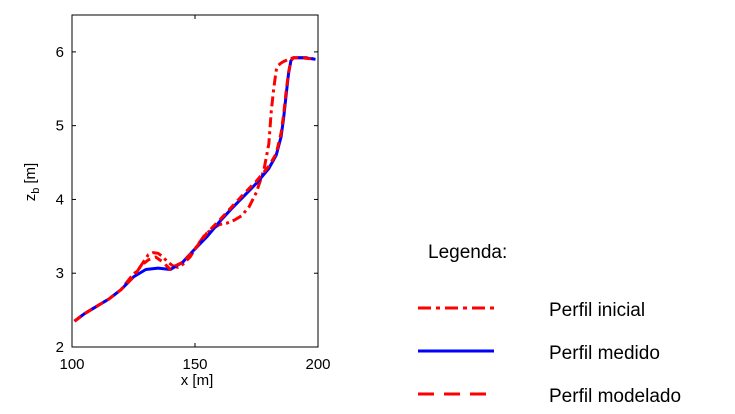 The height and width of the screenshot is (414, 735). Describe the element at coordinates (317, 364) in the screenshot. I see `x-tick-label: 200` at that location.